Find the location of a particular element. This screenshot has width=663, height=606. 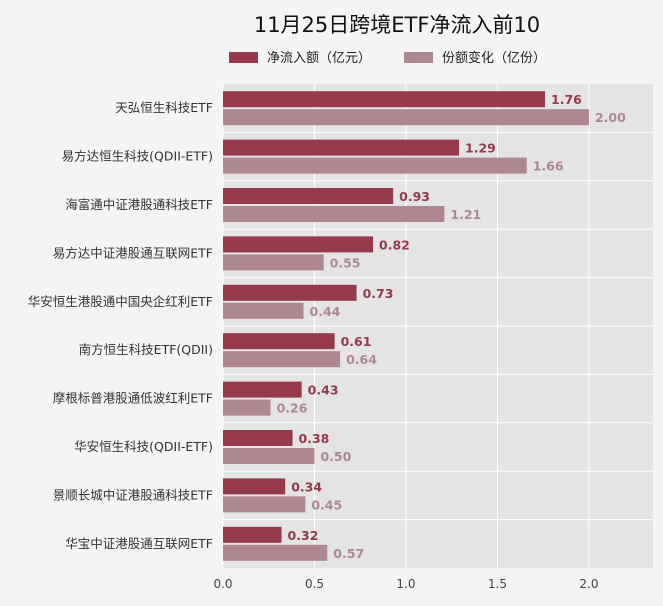

category-label-2: 海富通中证港股通科技ETF is located at coordinates (139, 204).